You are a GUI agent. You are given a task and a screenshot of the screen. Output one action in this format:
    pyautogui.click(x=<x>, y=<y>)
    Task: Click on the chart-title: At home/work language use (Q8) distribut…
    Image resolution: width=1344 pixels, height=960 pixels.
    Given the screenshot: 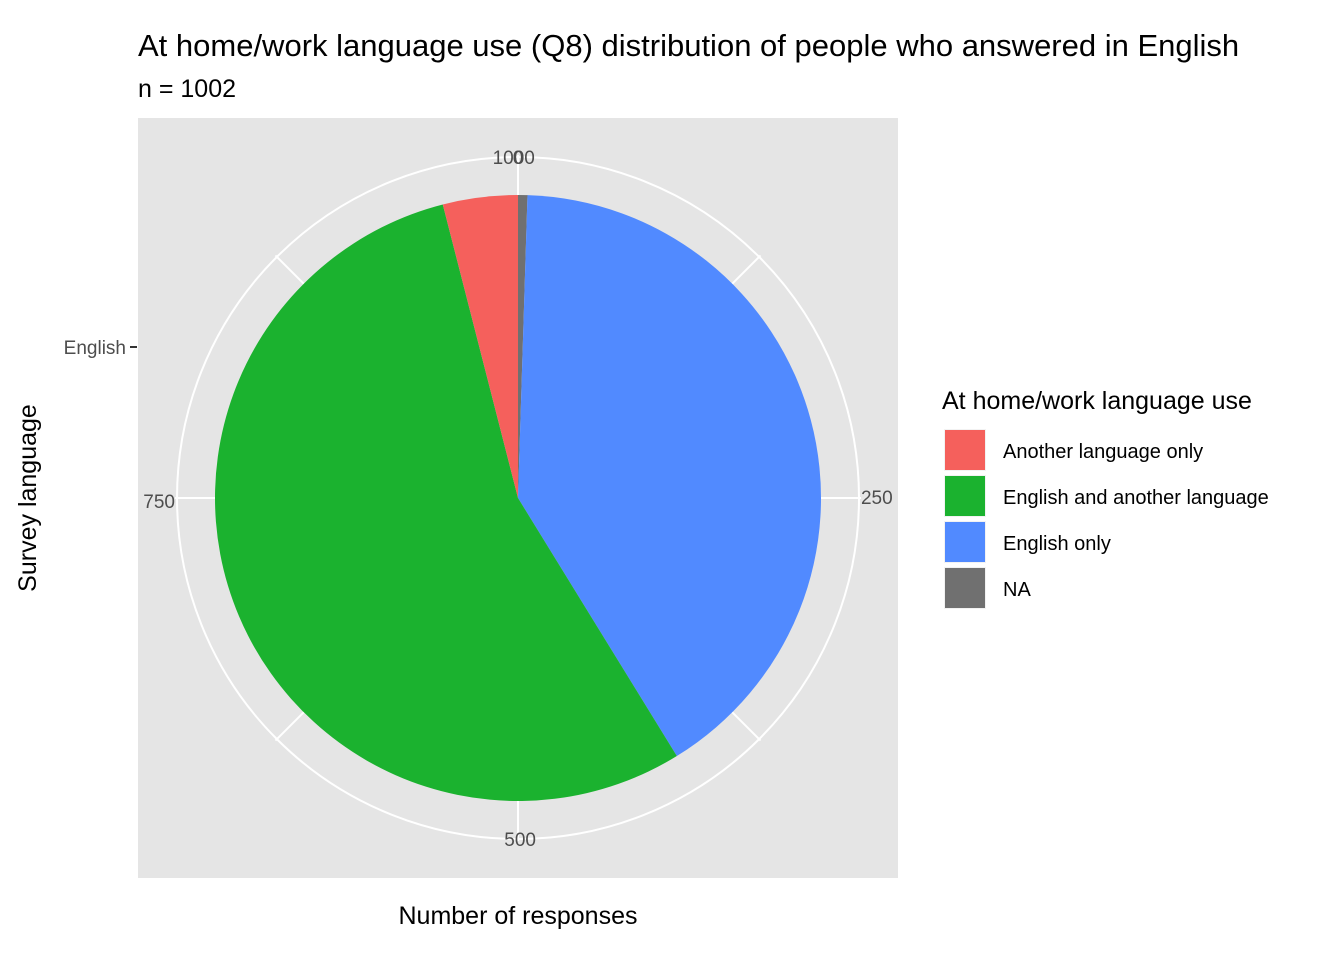 What is the action you would take?
    pyautogui.click(x=688, y=45)
    